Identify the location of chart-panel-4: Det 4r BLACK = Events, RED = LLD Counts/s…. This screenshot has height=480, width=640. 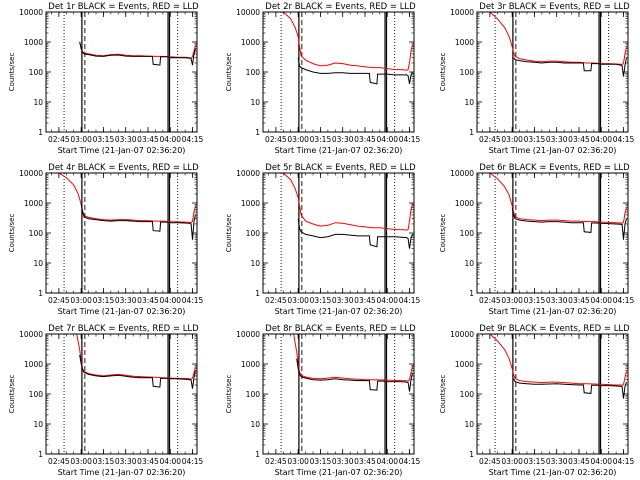
(106, 239).